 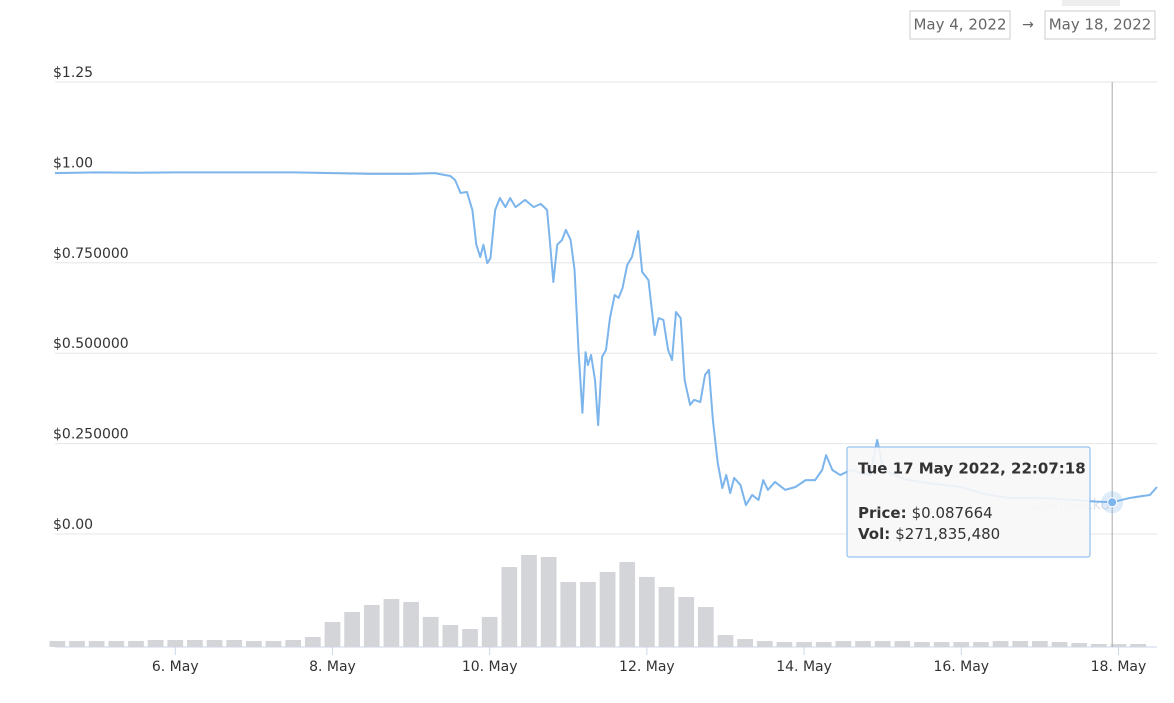 I want to click on y-tick-label: $1.25, so click(x=73, y=73).